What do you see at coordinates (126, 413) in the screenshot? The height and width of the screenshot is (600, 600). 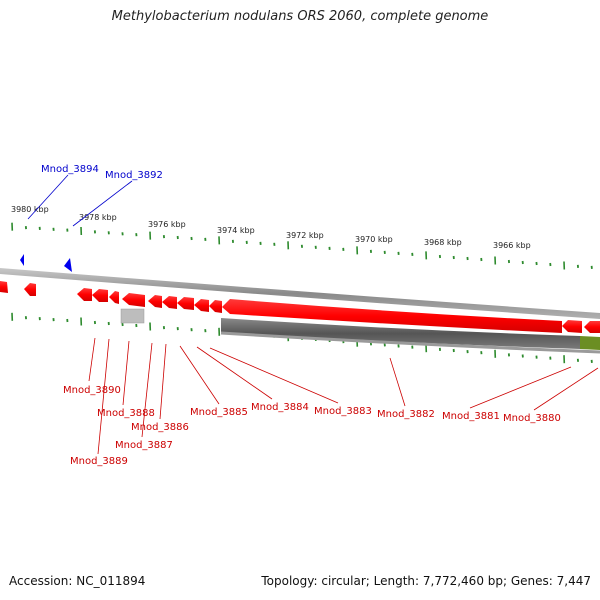 I see `gene-label-mnod-3888: Mnod_3888` at bounding box center [126, 413].